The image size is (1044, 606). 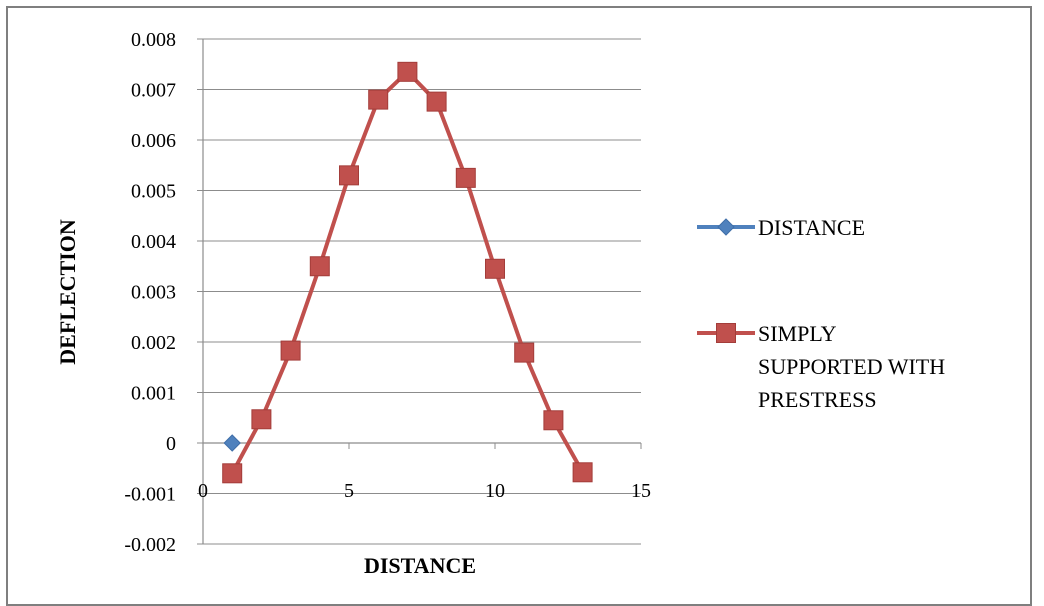 What do you see at coordinates (153, 394) in the screenshot?
I see `y-tick-label: 0.001` at bounding box center [153, 394].